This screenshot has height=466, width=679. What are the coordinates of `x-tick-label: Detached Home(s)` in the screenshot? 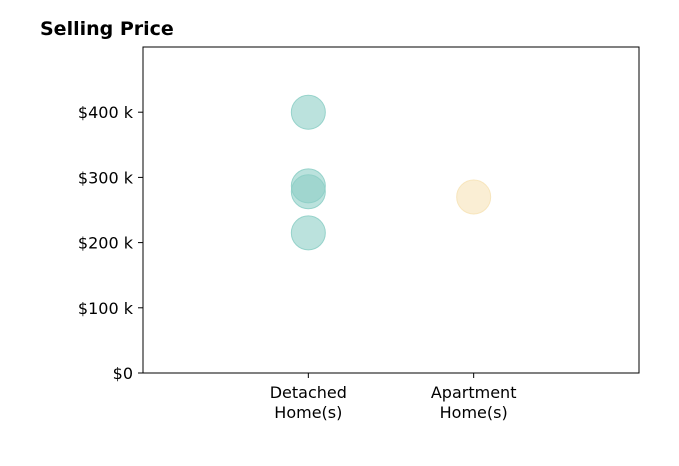 It's located at (308, 402).